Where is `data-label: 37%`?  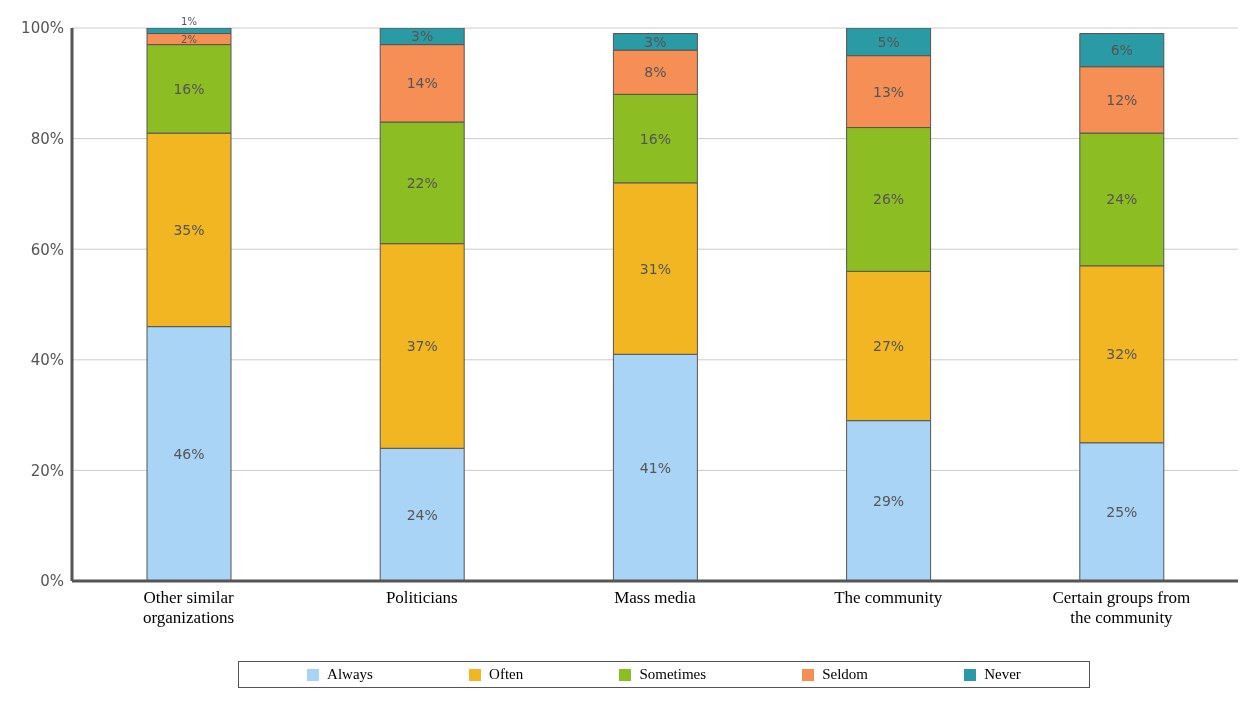 data-label: 37% is located at coordinates (422, 346).